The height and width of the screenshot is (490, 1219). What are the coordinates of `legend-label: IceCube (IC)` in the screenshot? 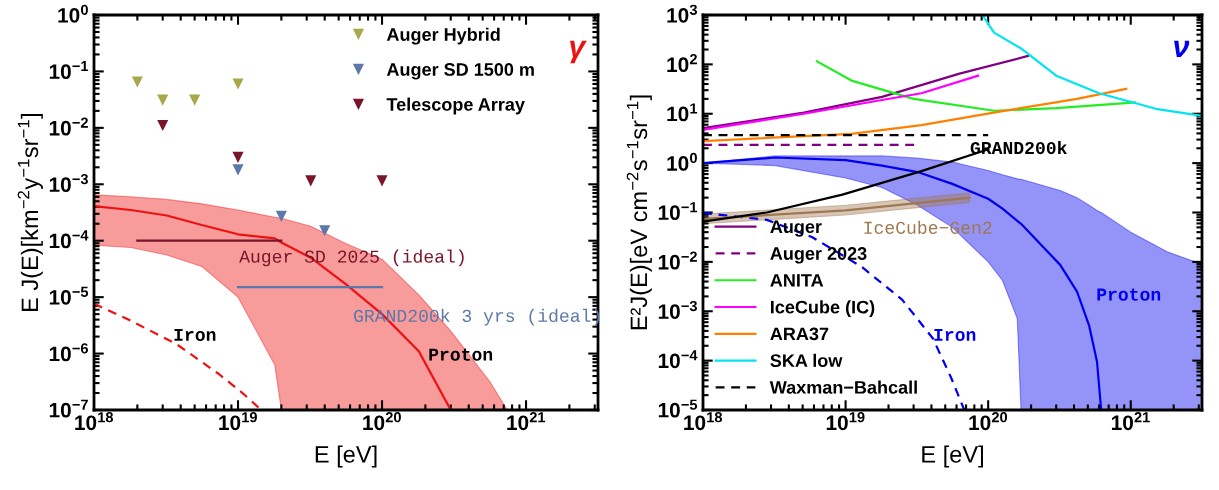 It's located at (823, 309).